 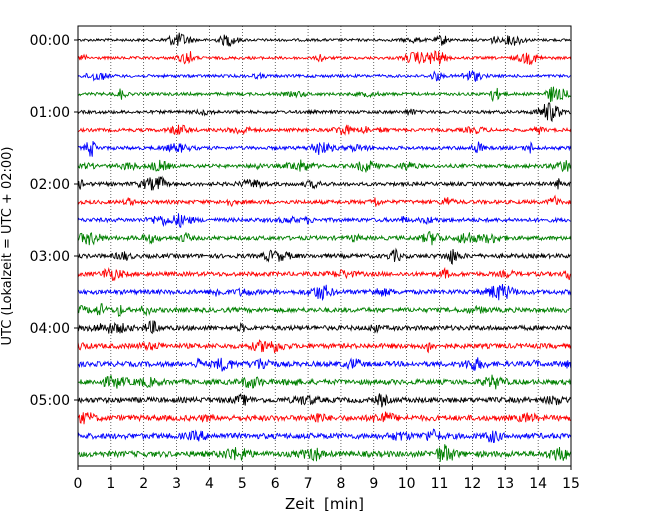 What do you see at coordinates (7, 246) in the screenshot?
I see `y-axis-label: UTC (Lokalzeit = UTC + 02:00)` at bounding box center [7, 246].